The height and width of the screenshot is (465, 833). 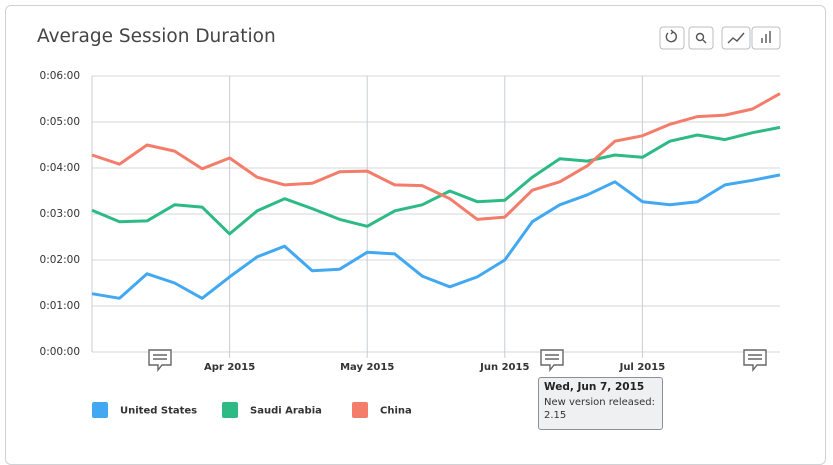 What do you see at coordinates (594, 387) in the screenshot?
I see `annotation-title: Wed, Jun 7, 2015` at bounding box center [594, 387].